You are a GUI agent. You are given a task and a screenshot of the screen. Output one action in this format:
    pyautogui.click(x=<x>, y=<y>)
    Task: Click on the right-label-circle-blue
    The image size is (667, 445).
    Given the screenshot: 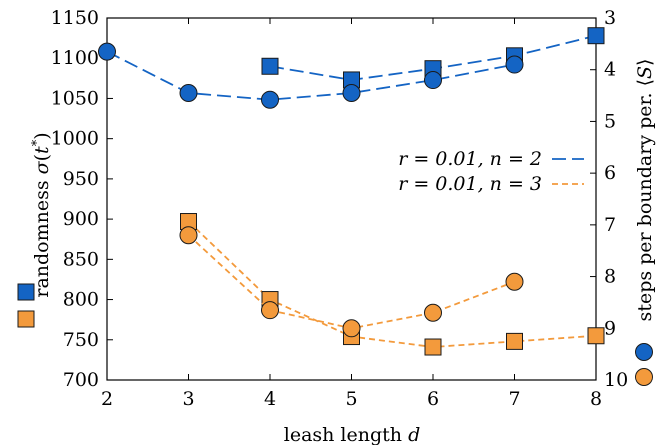 What is the action you would take?
    pyautogui.click(x=644, y=352)
    